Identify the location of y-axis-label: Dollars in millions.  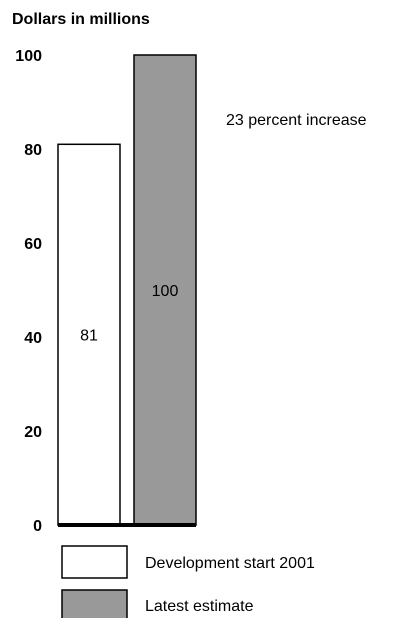
(81, 19).